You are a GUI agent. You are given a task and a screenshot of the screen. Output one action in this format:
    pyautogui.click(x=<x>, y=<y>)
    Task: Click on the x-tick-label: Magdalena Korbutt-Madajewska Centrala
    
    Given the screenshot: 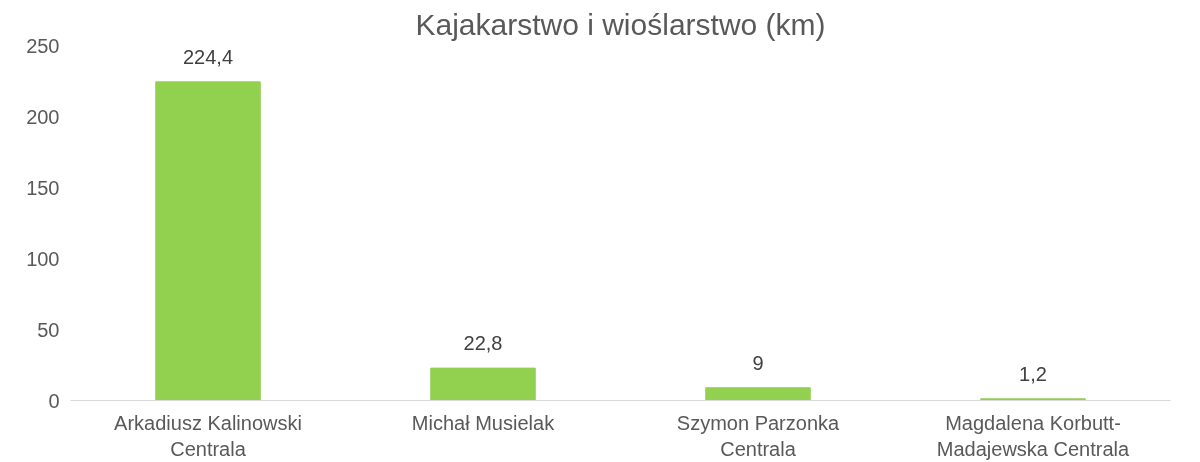 What is the action you would take?
    pyautogui.click(x=1033, y=435)
    